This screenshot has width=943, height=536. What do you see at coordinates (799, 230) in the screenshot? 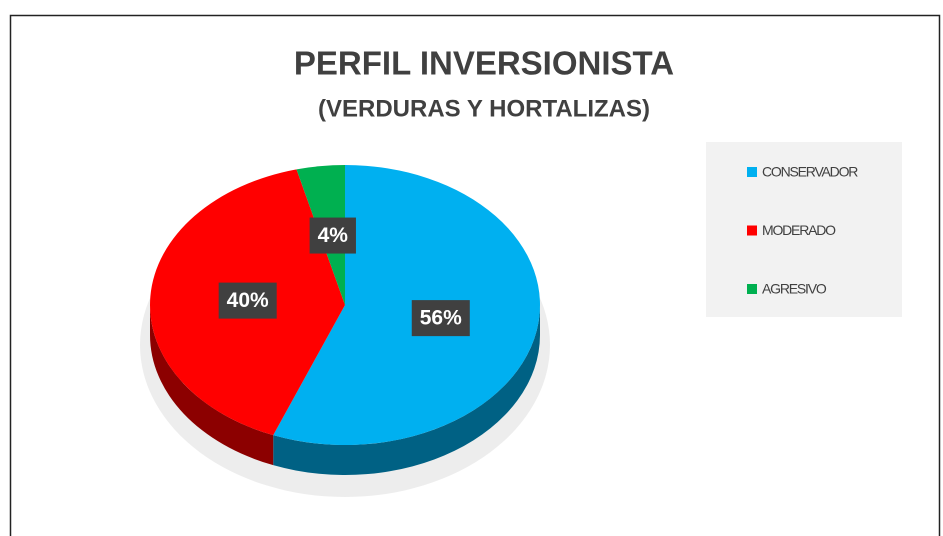
I see `legend-label: MODERADO` at bounding box center [799, 230].